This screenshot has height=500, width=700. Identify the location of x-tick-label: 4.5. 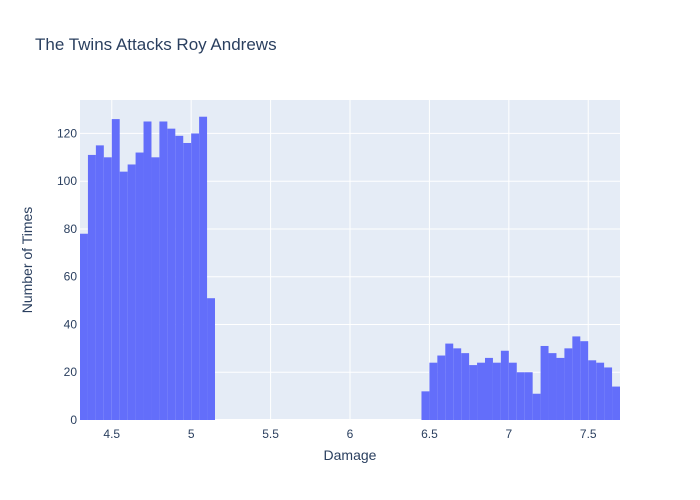
(111, 434).